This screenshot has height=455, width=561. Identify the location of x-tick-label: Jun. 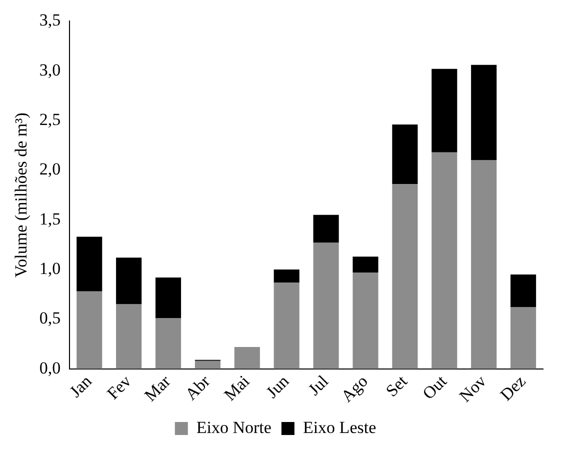
(277, 386).